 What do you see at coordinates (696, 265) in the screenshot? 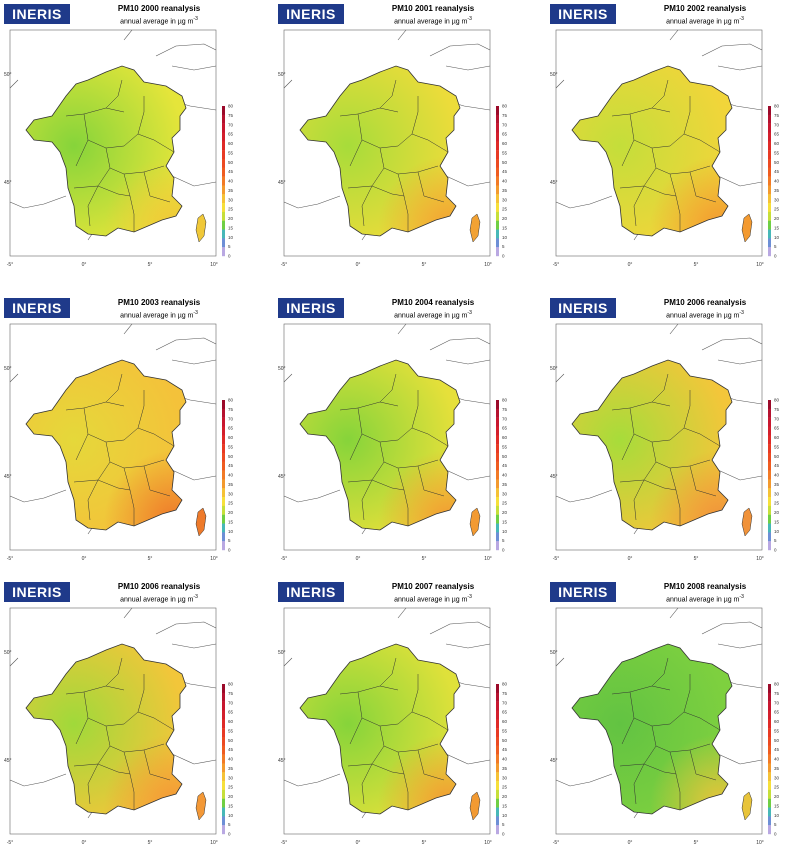
I see `longitude-label: 5°` at bounding box center [696, 265].